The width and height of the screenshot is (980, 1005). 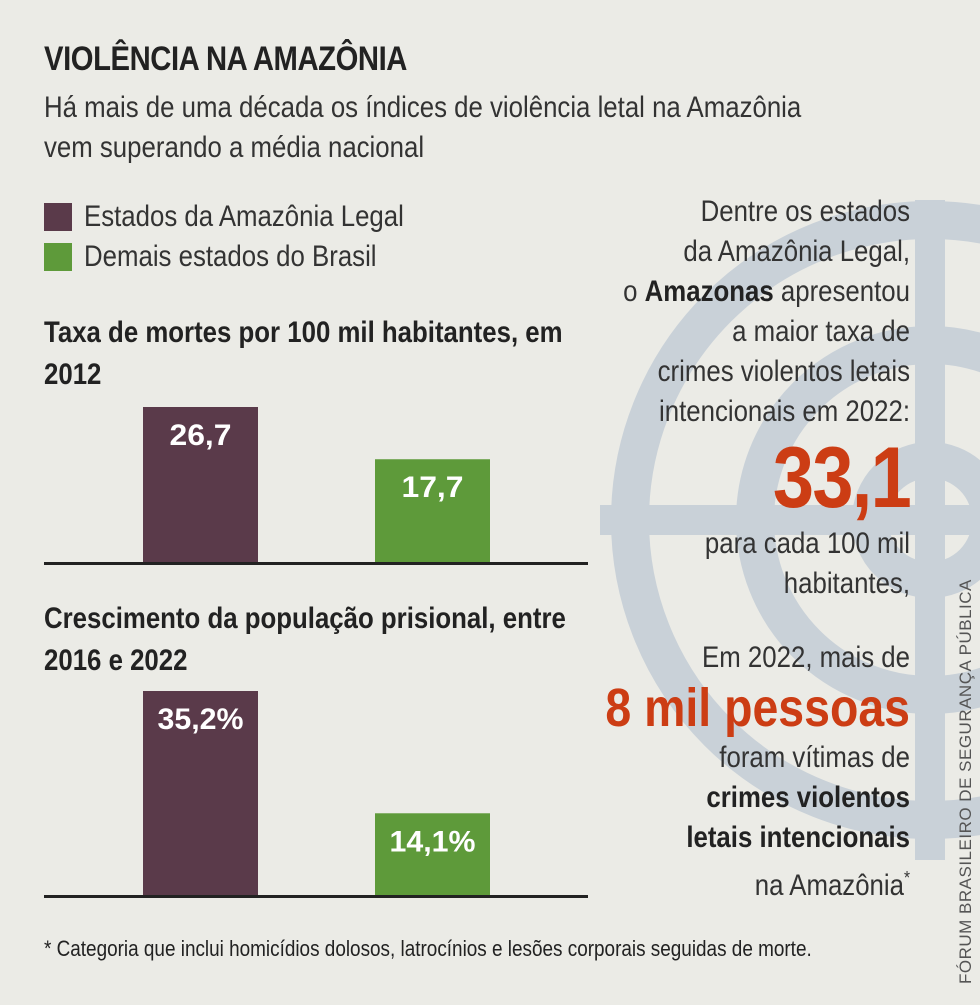 What do you see at coordinates (814, 757) in the screenshot?
I see `side-line: foram vítimas de` at bounding box center [814, 757].